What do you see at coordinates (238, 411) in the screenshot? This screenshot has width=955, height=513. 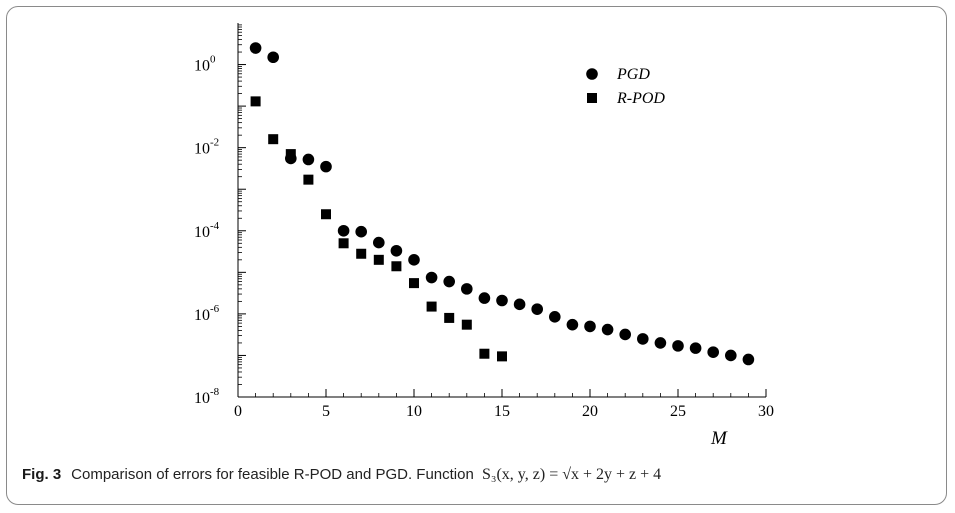 I see `x-tick-label: 0` at bounding box center [238, 411].